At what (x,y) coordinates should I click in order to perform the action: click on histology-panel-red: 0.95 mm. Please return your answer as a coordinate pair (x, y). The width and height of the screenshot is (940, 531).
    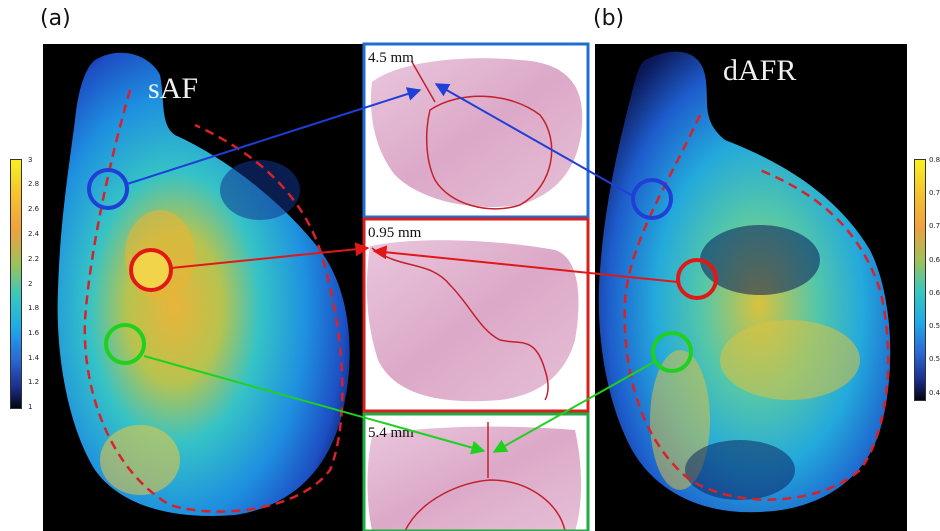
    Looking at the image, I should click on (476, 315).